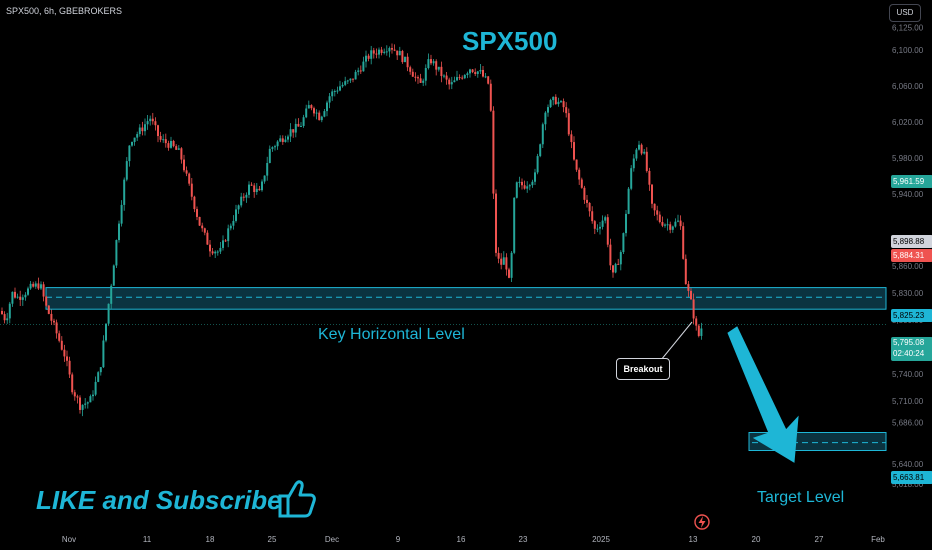 The height and width of the screenshot is (550, 932). What do you see at coordinates (908, 464) in the screenshot?
I see `y-tick-label: 5,640.00` at bounding box center [908, 464].